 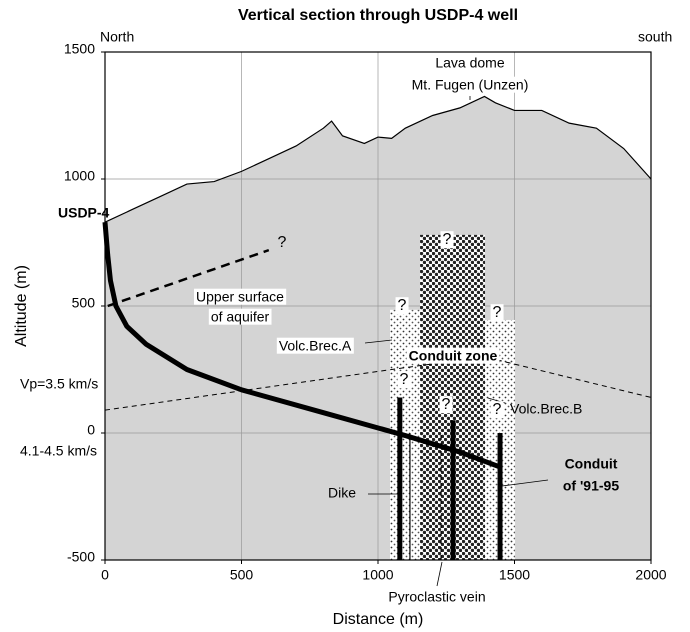 I want to click on y-tick-label: 500, so click(x=84, y=303).